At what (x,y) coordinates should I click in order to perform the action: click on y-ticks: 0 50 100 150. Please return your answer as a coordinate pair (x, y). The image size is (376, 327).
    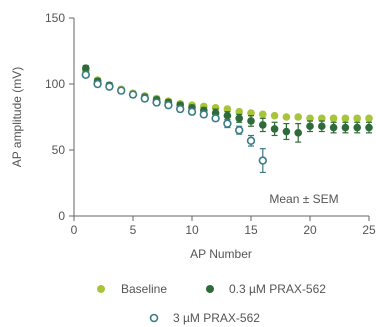
    Looking at the image, I should click on (59, 117).